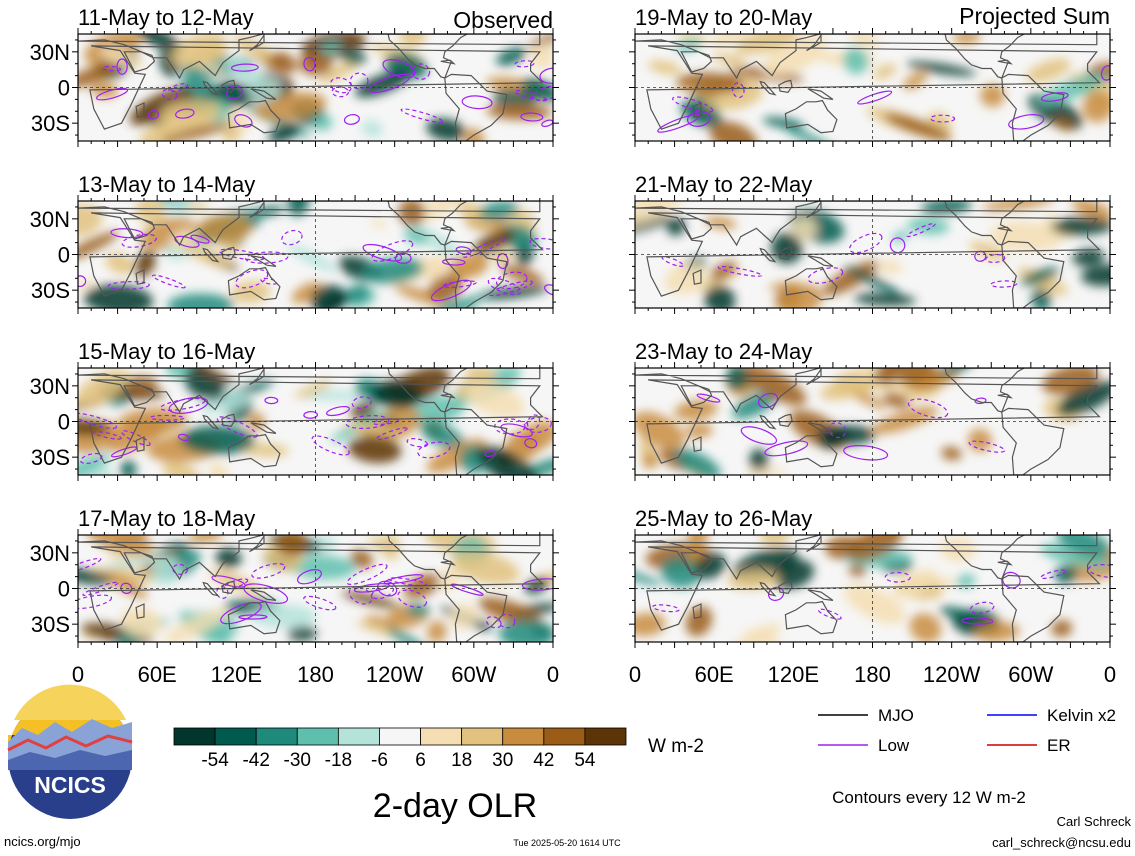 The image size is (1135, 856). I want to click on legend-label: MJO, so click(896, 715).